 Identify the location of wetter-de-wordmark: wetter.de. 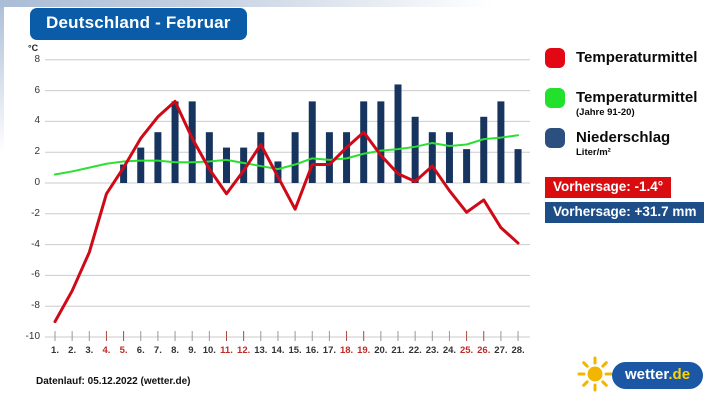
(658, 375).